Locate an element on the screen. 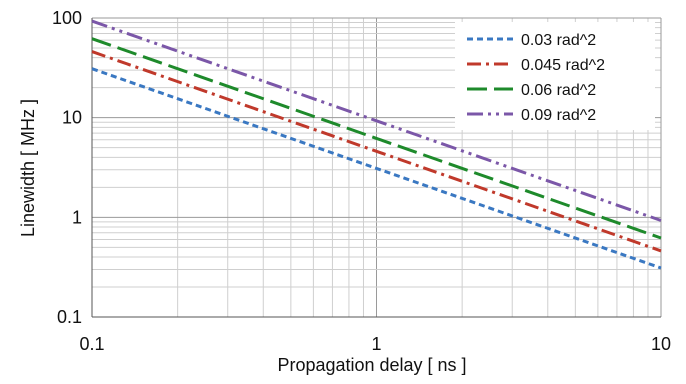 The width and height of the screenshot is (686, 384). y-axis-title: Linewidth [ MHz ] is located at coordinates (28, 168).